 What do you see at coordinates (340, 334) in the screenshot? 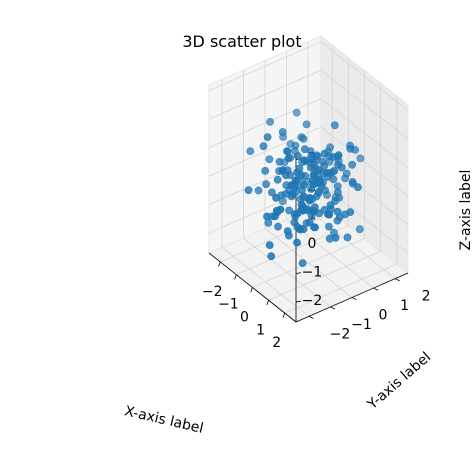
I see `y-tick-label: −2` at bounding box center [340, 334].